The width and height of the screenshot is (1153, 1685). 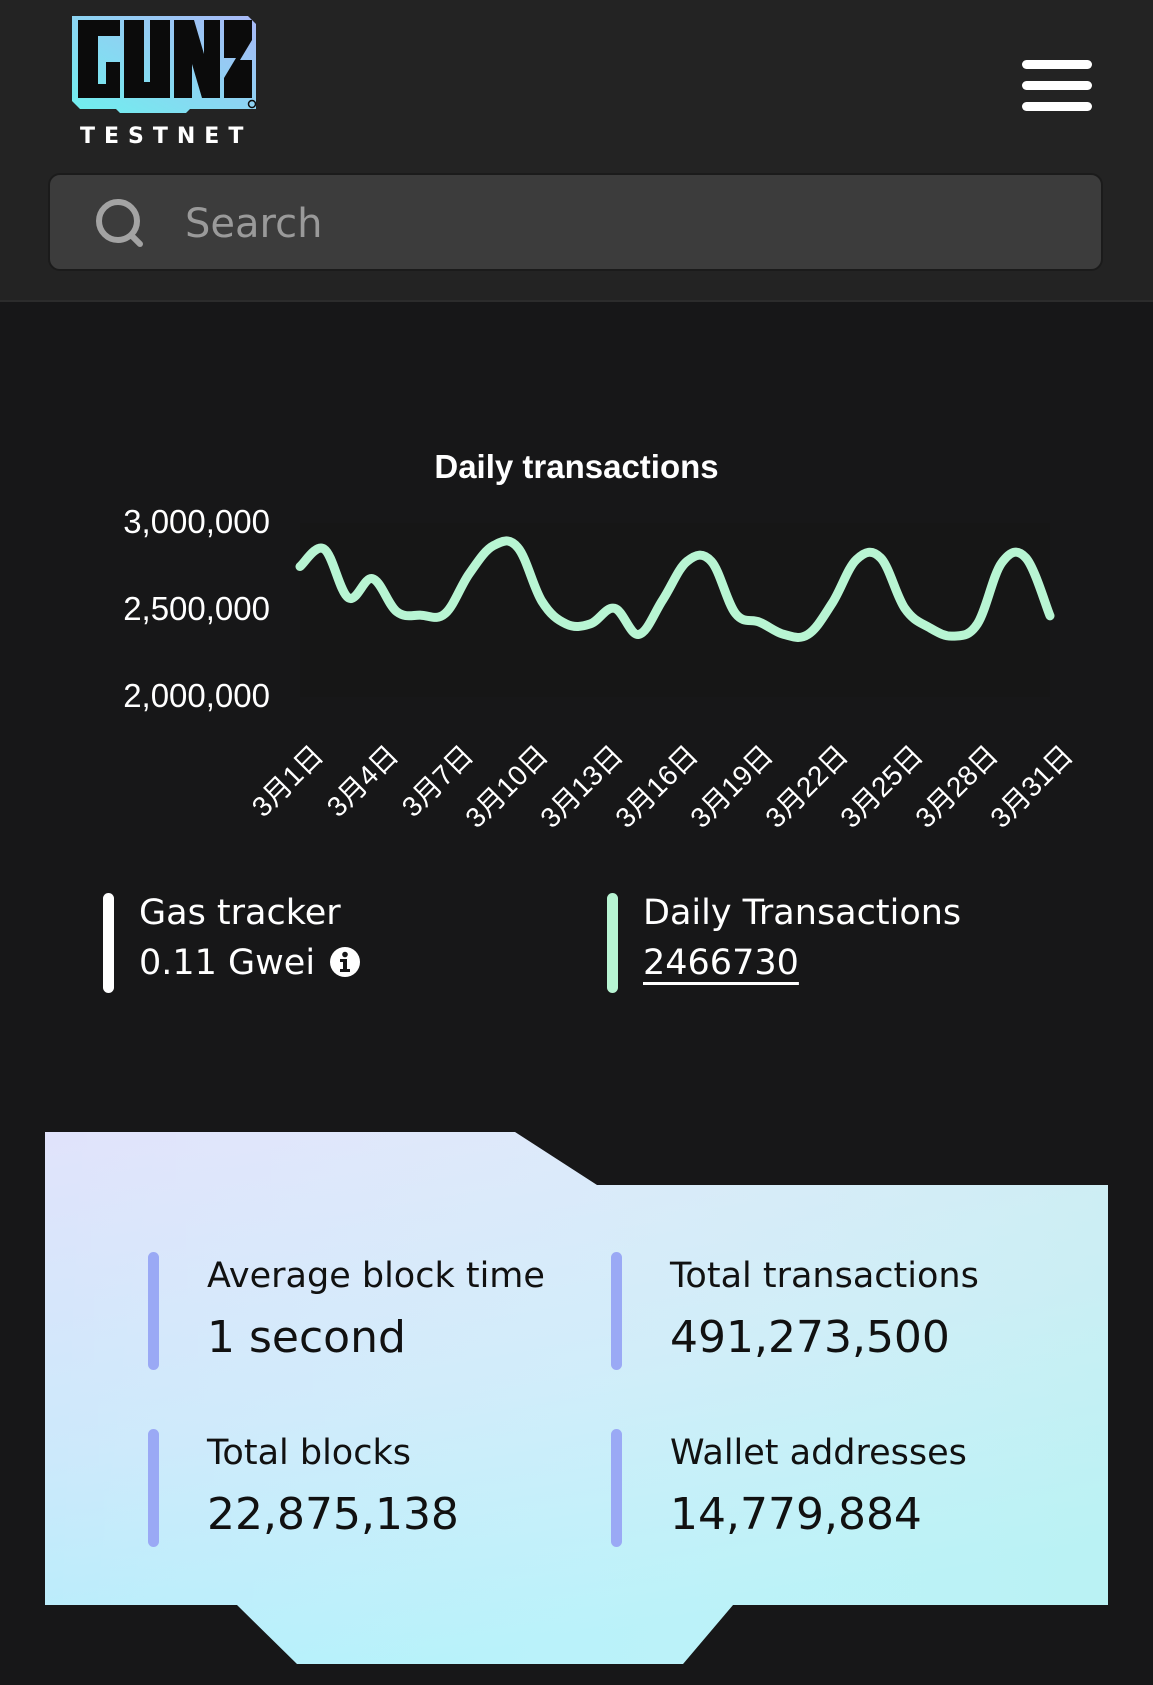 What do you see at coordinates (802, 913) in the screenshot?
I see `daily-transactions-label: Daily Transactions` at bounding box center [802, 913].